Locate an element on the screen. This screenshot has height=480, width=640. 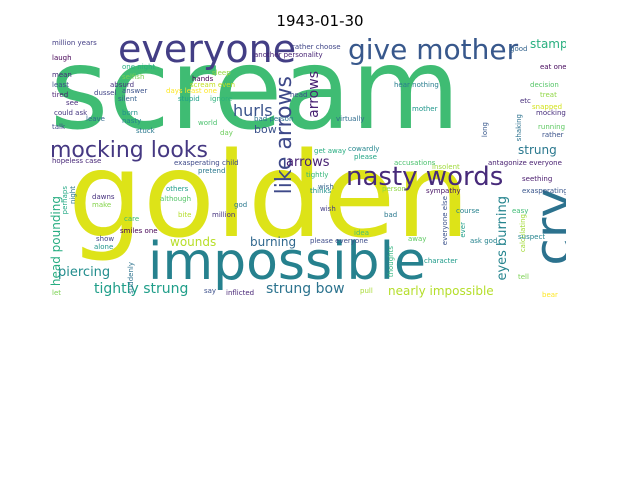
word-long: long is located at coordinates (485, 130).